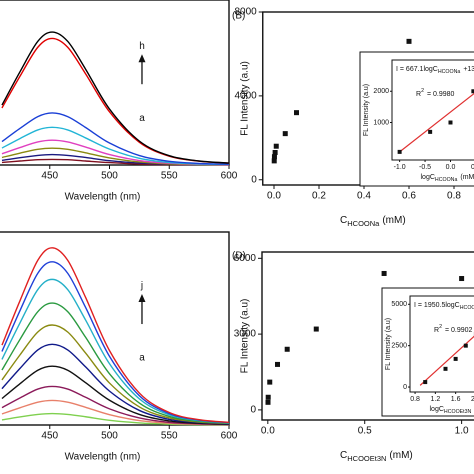  What do you see at coordinates (239, 256) in the screenshot?
I see `panel-label: (D)` at bounding box center [239, 256].